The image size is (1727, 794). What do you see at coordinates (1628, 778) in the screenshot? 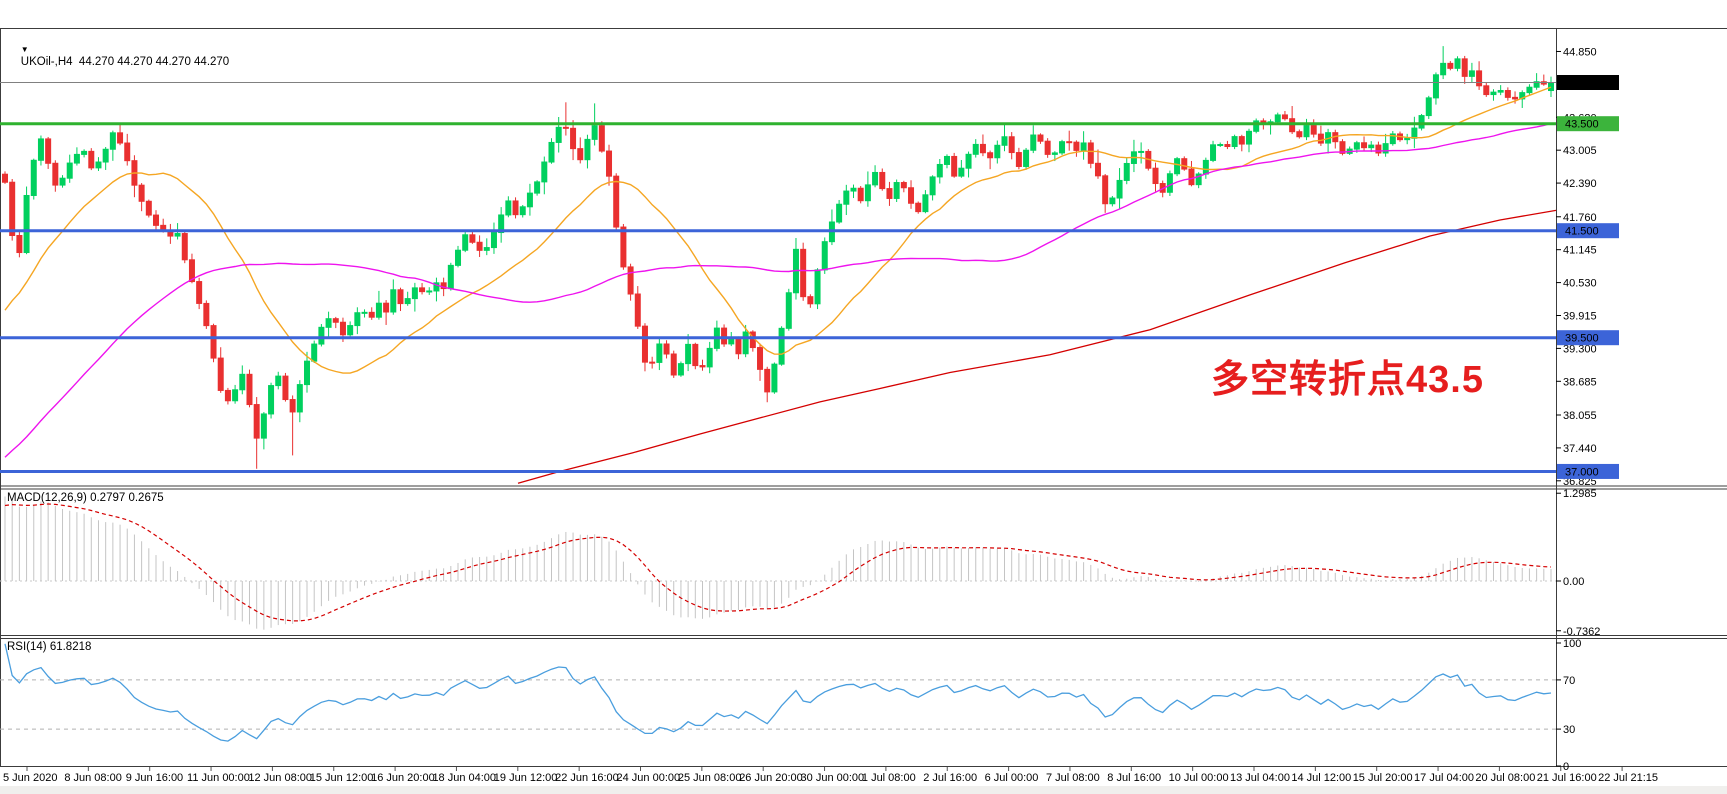
I see `time-axis-label: 22 Jul 21:15` at bounding box center [1628, 778].